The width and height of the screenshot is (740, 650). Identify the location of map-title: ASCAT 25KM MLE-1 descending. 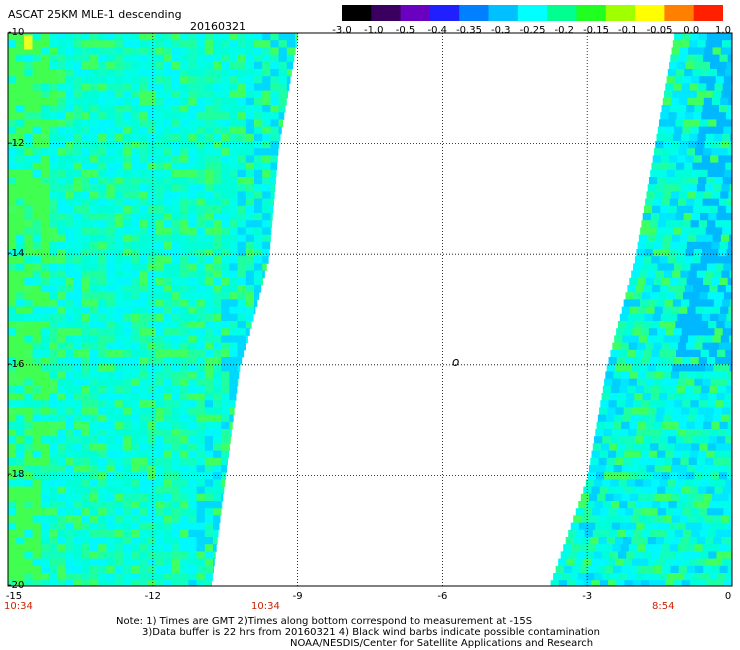
(95, 14).